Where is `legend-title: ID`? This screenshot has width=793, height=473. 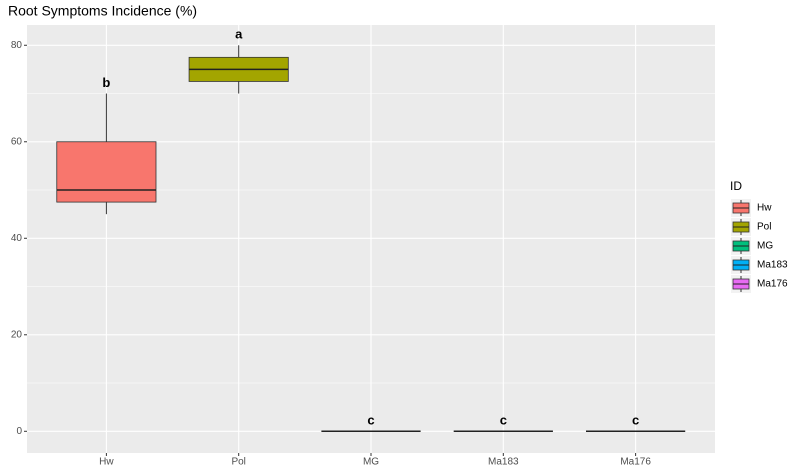 legend-title: ID is located at coordinates (736, 186).